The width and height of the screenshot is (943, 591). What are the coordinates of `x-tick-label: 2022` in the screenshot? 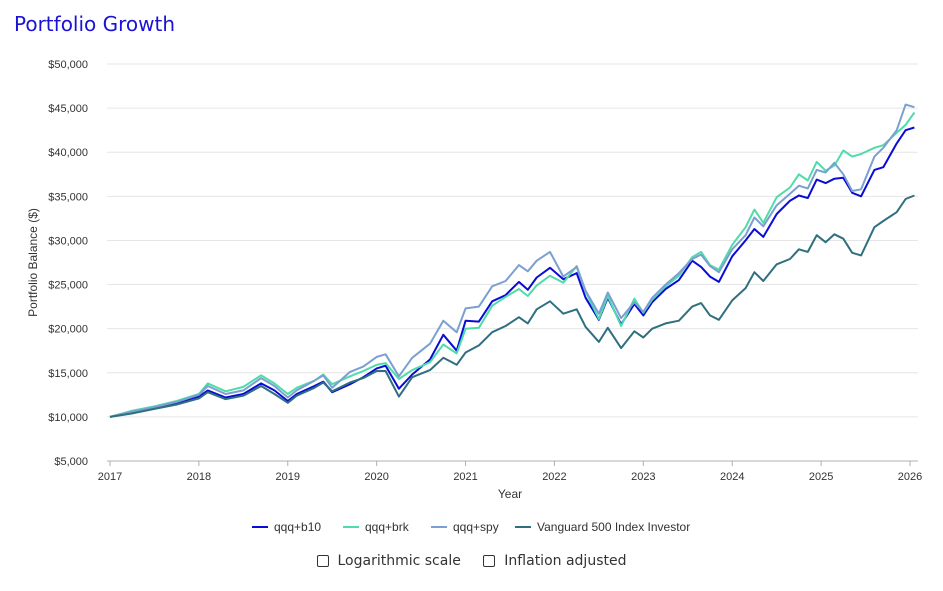 It's located at (554, 477).